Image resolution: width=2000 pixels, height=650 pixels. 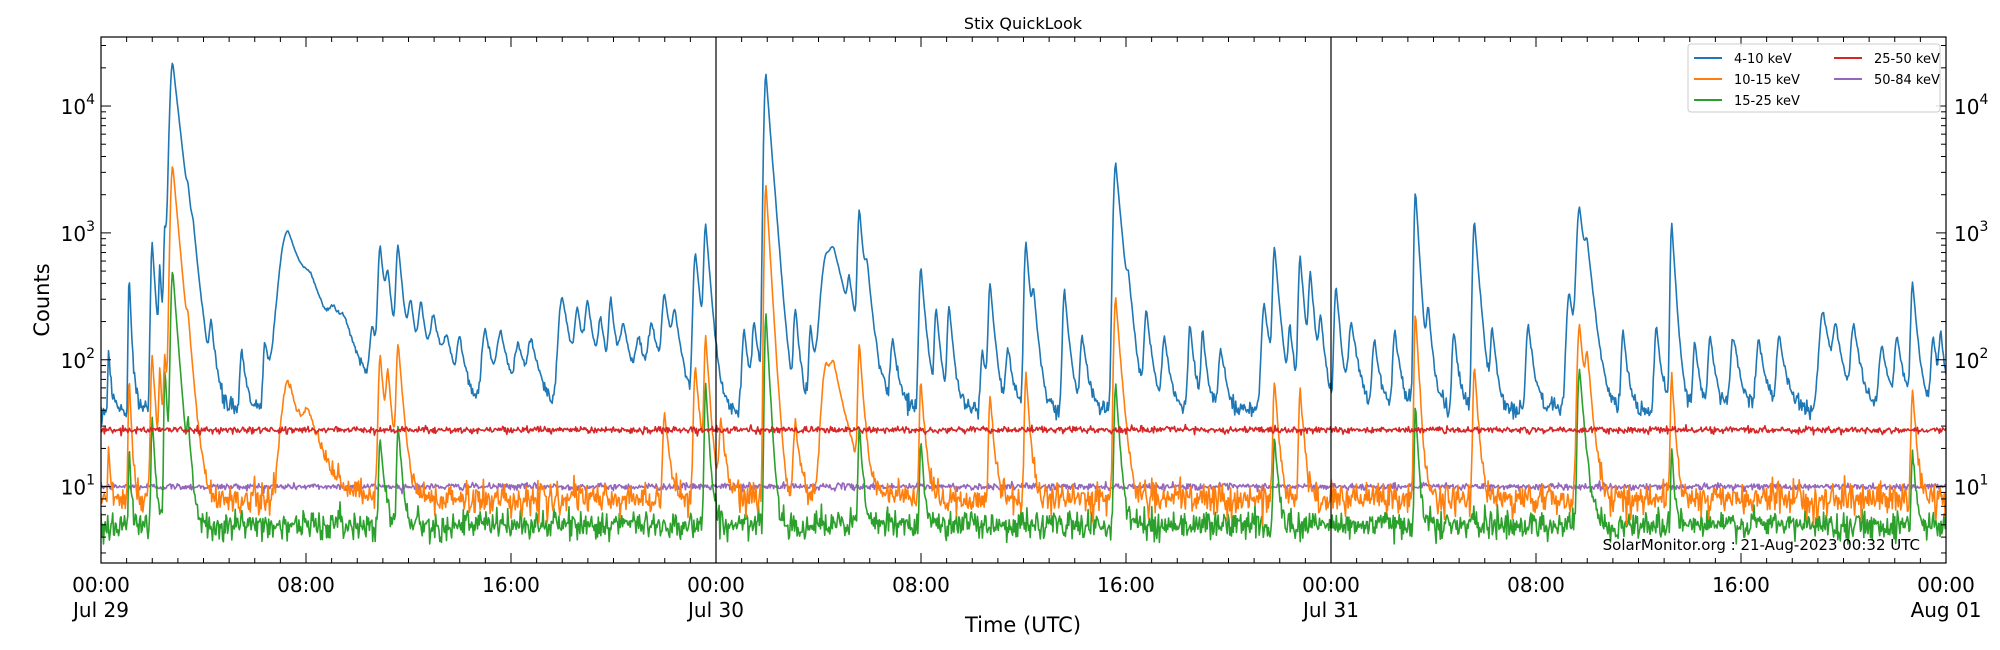 I want to click on x-axis-label: Time (UTC), so click(x=1022, y=625).